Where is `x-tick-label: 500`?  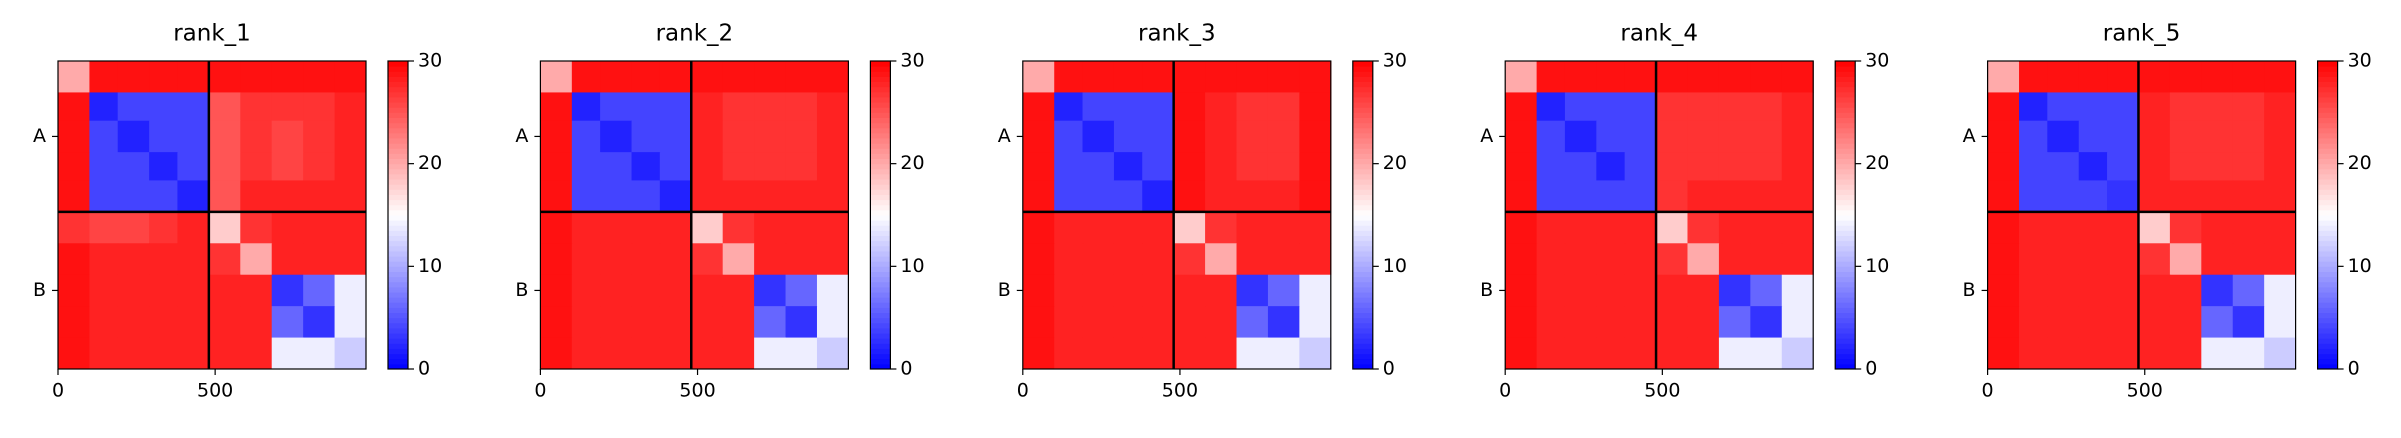 x-tick-label: 500 is located at coordinates (1180, 391).